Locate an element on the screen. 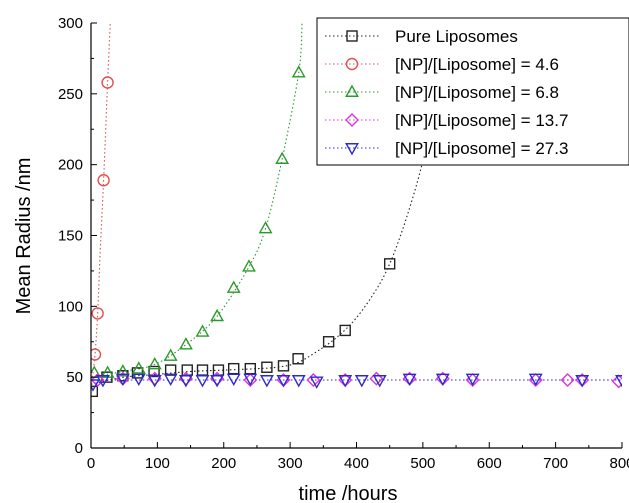  y-tick-label: 50 is located at coordinates (74, 377).